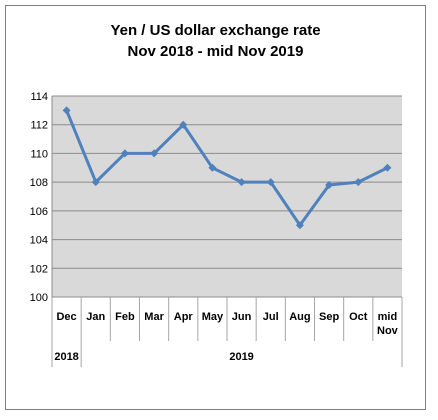 The height and width of the screenshot is (420, 438). What do you see at coordinates (39, 269) in the screenshot?
I see `y-tick-label: 102` at bounding box center [39, 269].